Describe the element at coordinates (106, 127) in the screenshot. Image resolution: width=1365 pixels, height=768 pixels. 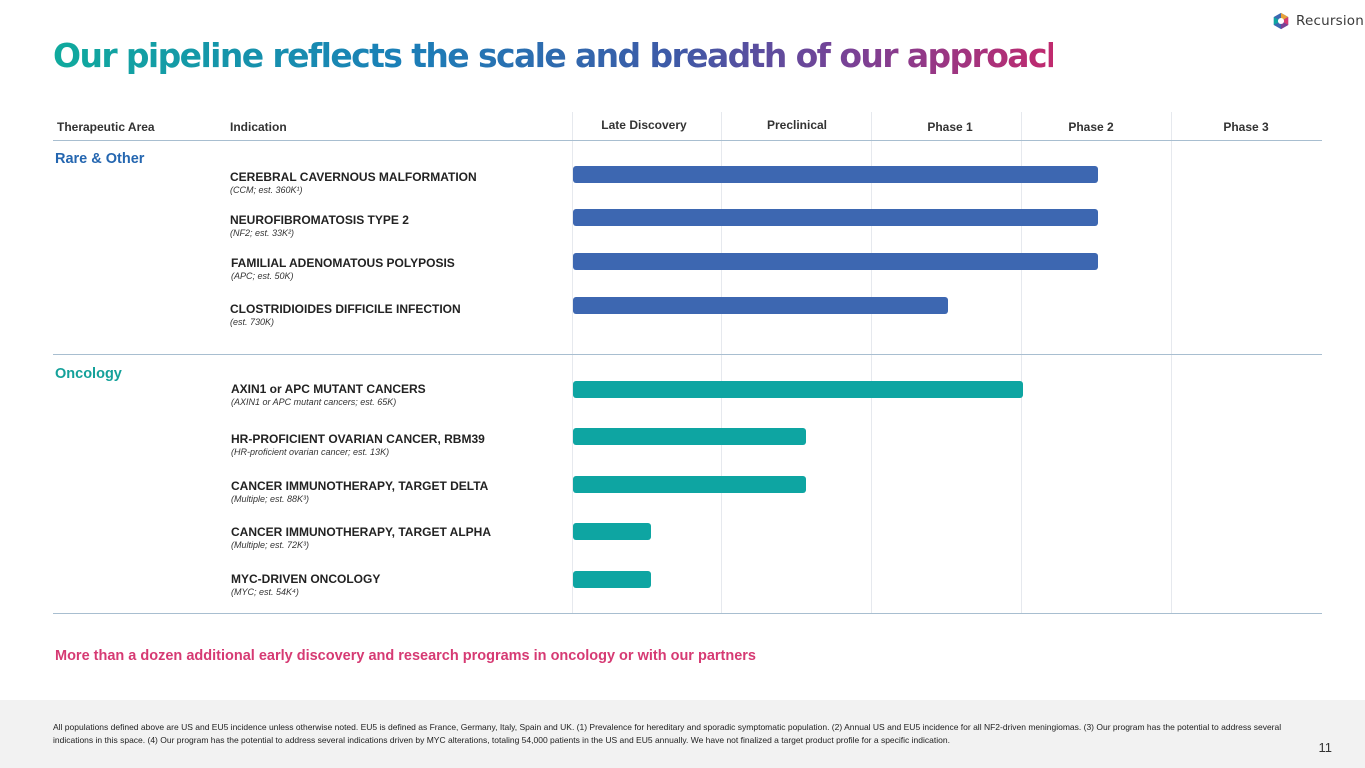
I see `col-header-therapeutic-area: Therapeutic Area` at that location.